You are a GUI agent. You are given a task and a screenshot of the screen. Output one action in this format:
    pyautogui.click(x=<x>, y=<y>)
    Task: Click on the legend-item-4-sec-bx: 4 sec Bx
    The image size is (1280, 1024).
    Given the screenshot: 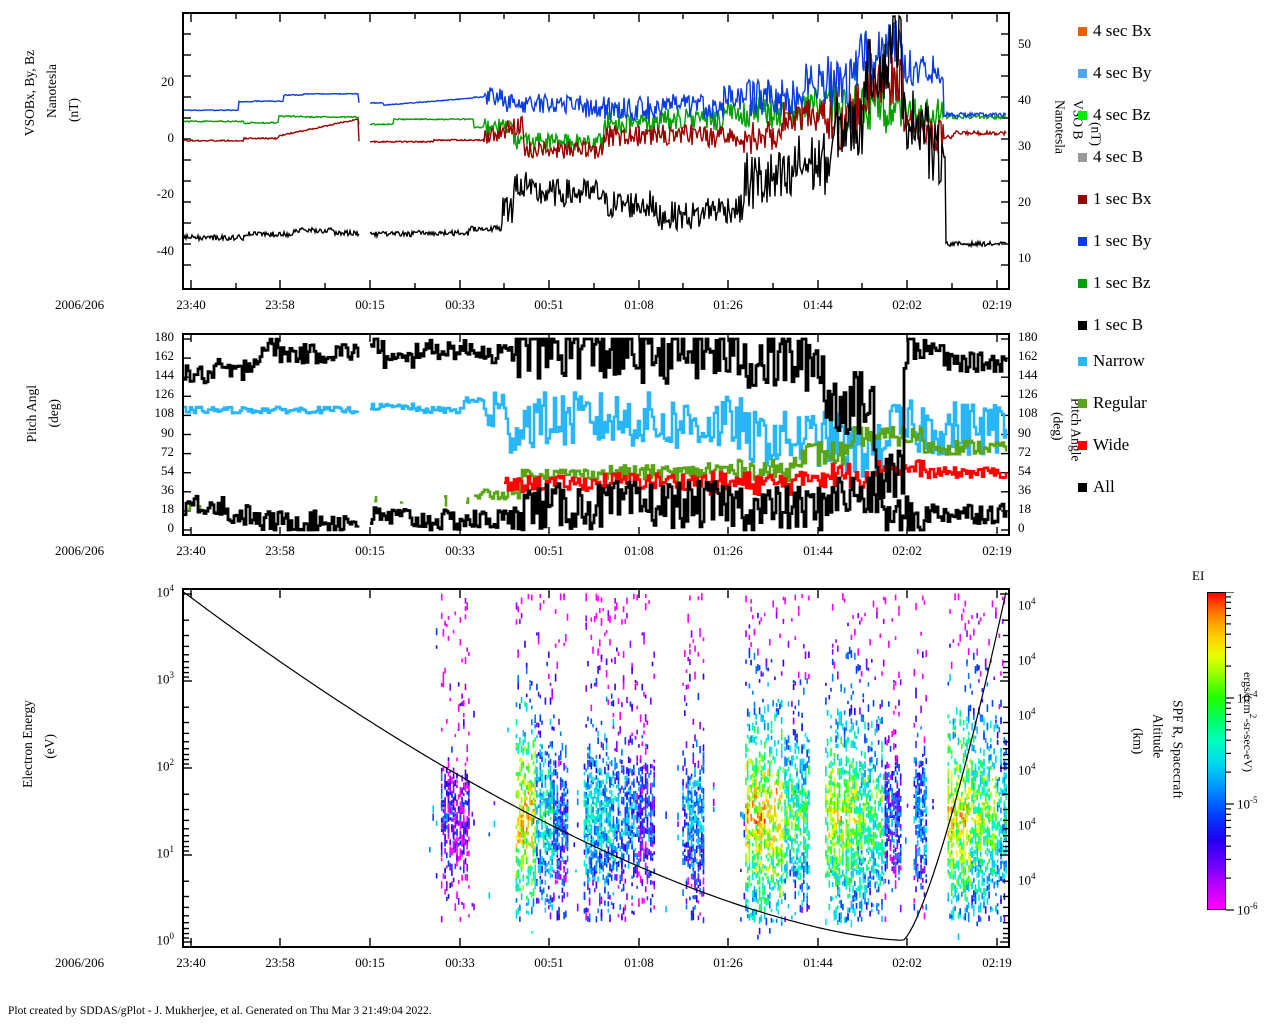 What is the action you would take?
    pyautogui.click(x=1115, y=30)
    